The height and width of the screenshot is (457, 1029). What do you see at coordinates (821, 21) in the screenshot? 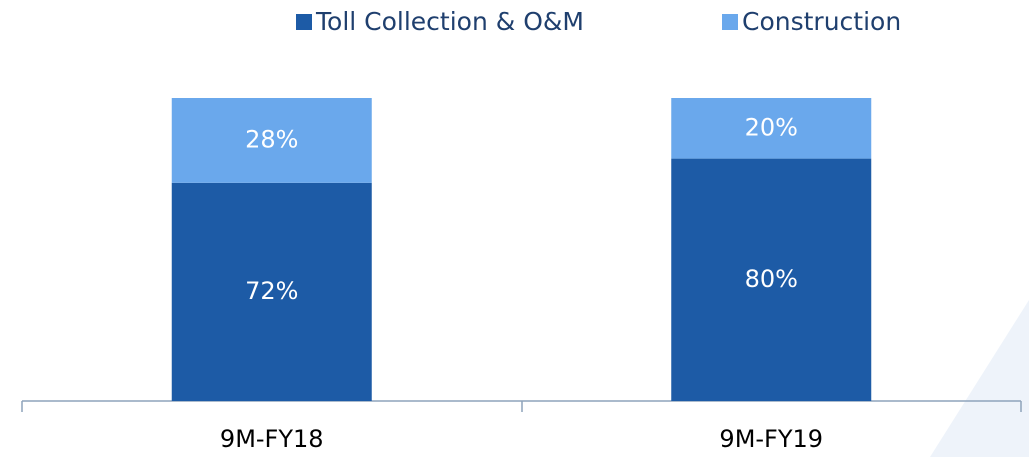
I see `legend-label: Construction` at bounding box center [821, 21].